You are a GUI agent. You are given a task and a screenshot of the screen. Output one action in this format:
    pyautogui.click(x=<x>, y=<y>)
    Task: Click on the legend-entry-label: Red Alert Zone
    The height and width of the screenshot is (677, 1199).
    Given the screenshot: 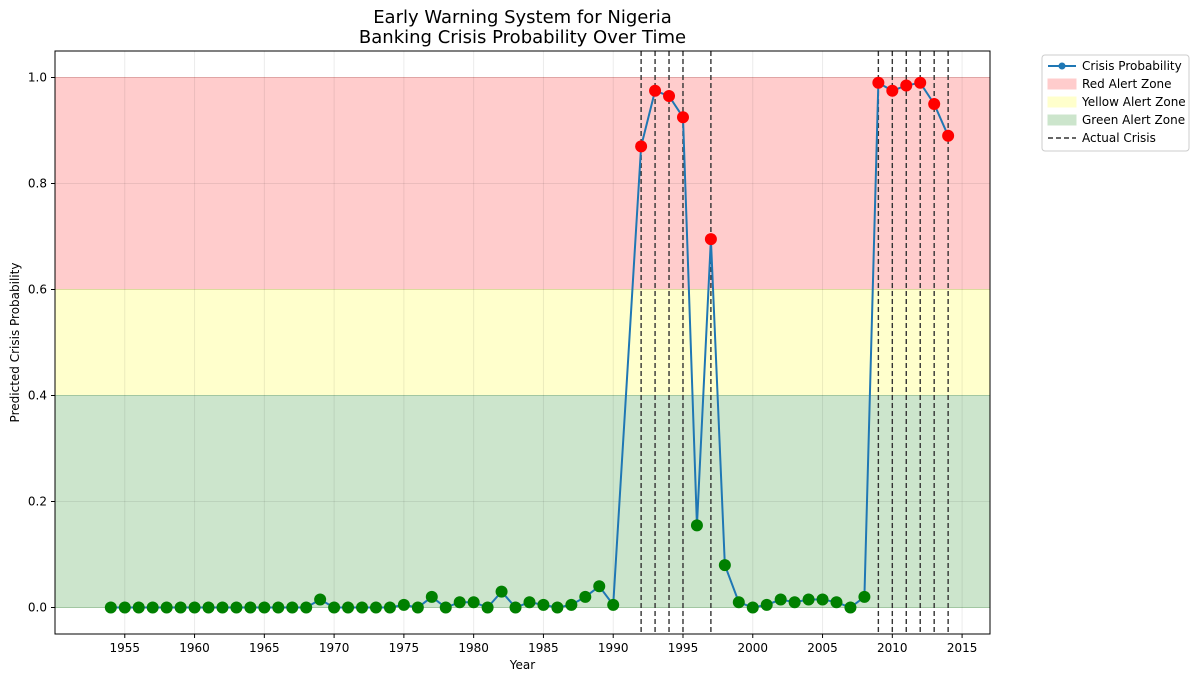 What is the action you would take?
    pyautogui.click(x=1127, y=84)
    